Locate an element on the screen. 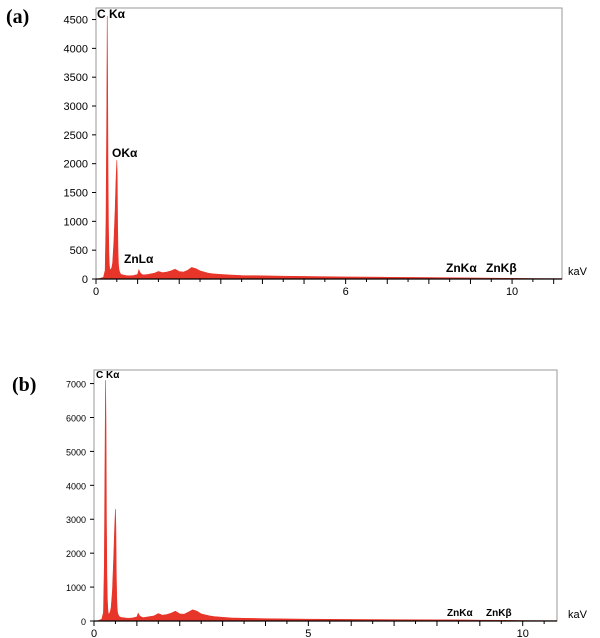 This screenshot has width=600, height=638. y-tick-label: 3500 is located at coordinates (76, 78).